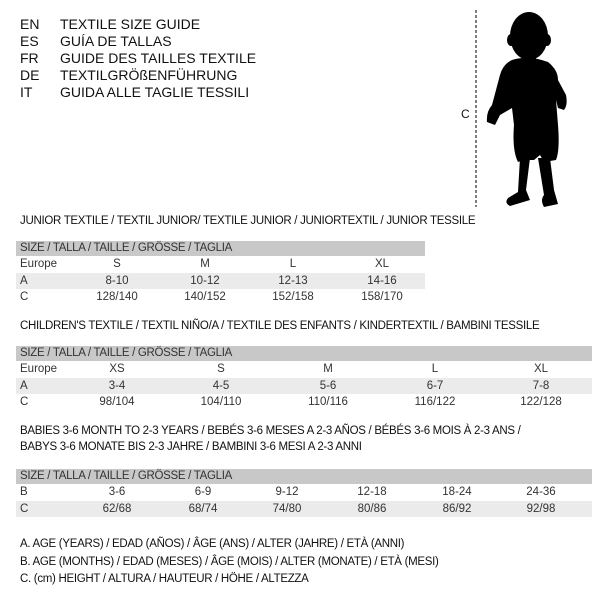  I want to click on table-row: B 3-6 6-9 9-12 12-18 18-24 24-36, so click(304, 492).